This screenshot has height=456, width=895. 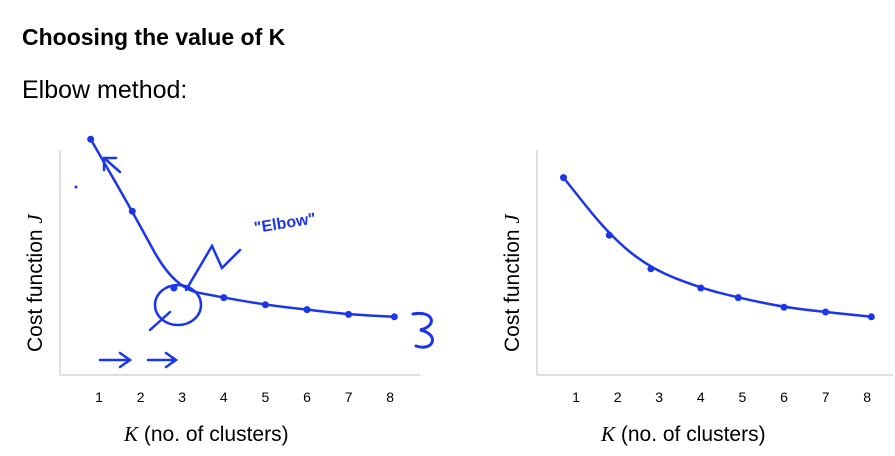 I want to click on x-axis-label-right: K (no. of clusters), so click(x=683, y=434).